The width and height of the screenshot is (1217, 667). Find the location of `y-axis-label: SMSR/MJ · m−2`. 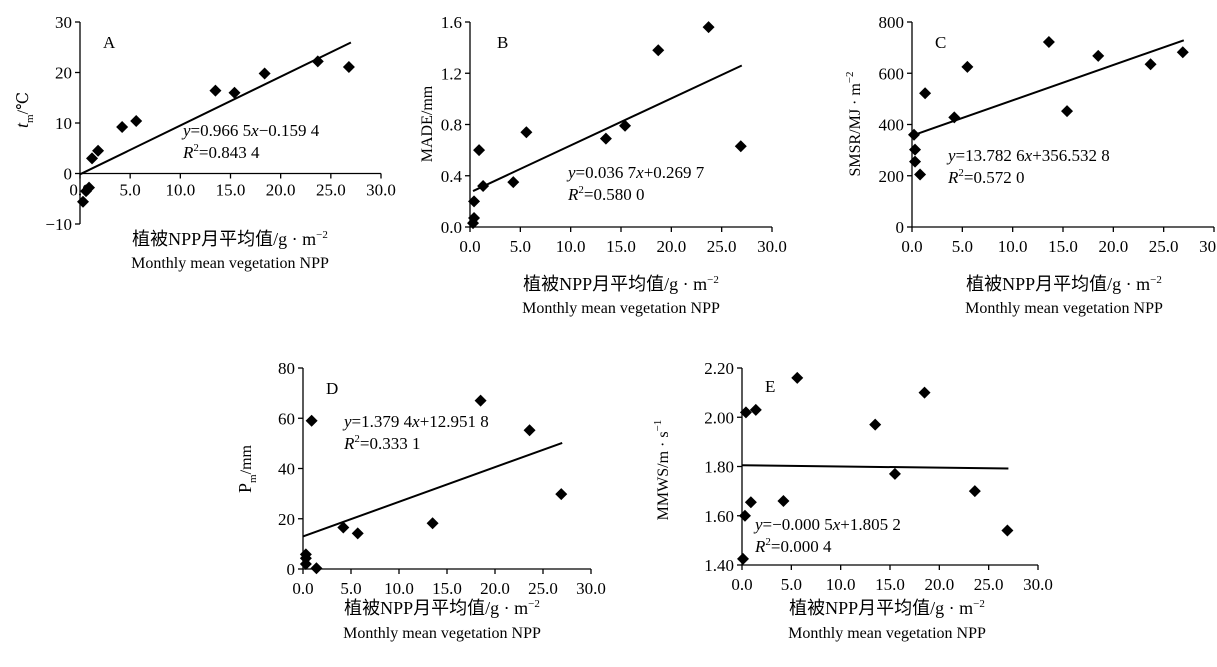

y-axis-label: SMSR/MJ · m−2 is located at coordinates (854, 123).